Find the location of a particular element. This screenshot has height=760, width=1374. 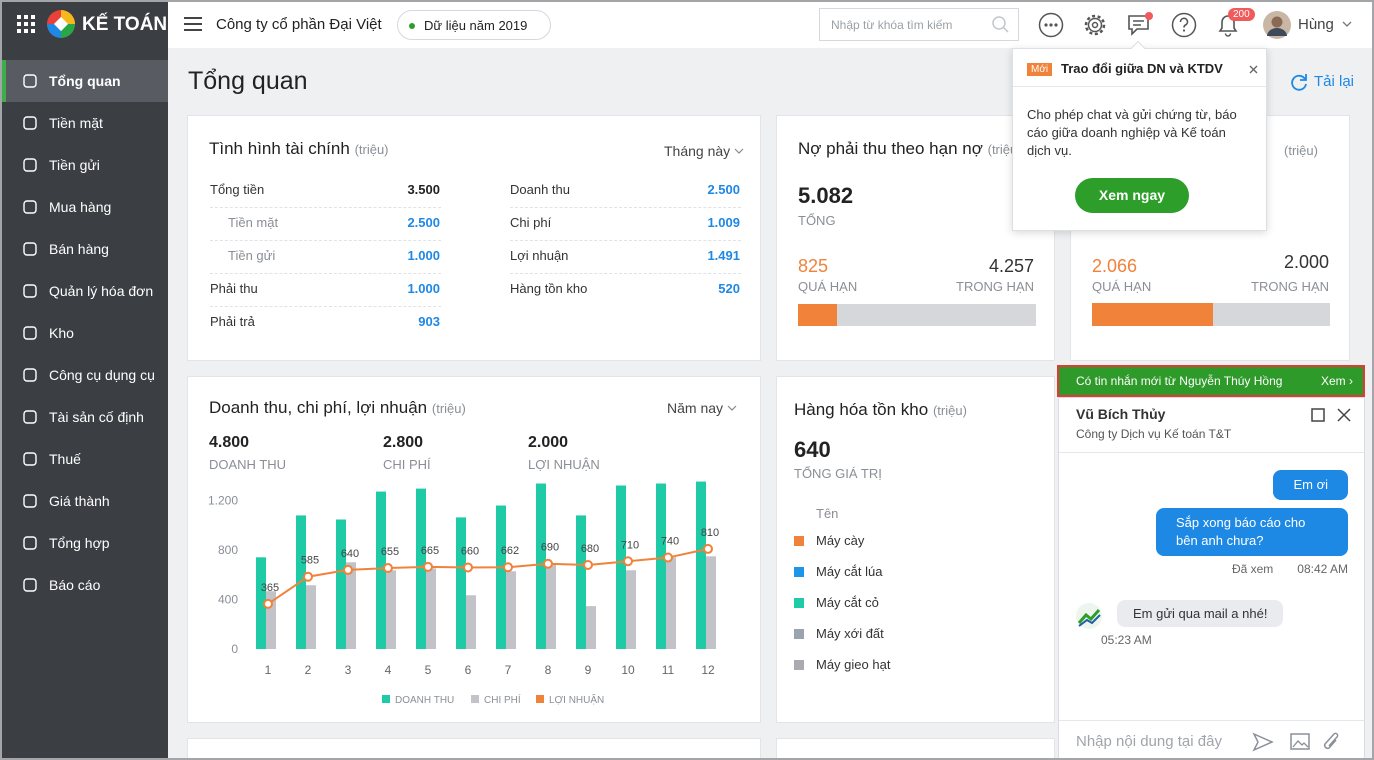

view-now-button: Xem ngay is located at coordinates (1132, 195).